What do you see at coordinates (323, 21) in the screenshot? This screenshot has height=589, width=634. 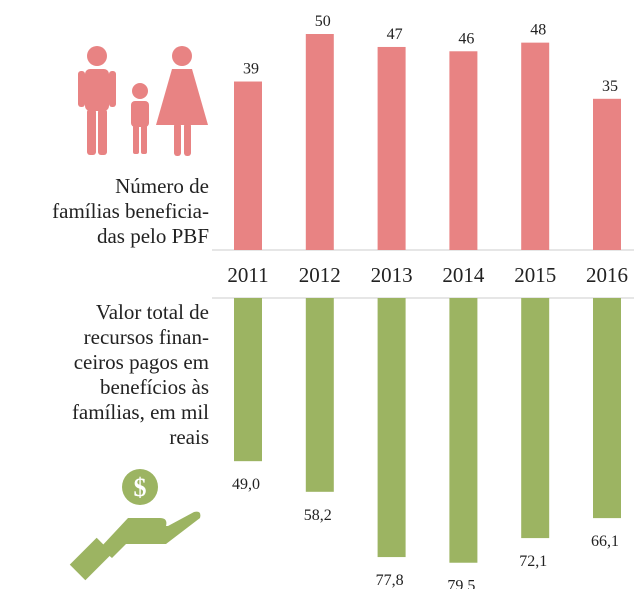 I see `data-label: 50` at bounding box center [323, 21].